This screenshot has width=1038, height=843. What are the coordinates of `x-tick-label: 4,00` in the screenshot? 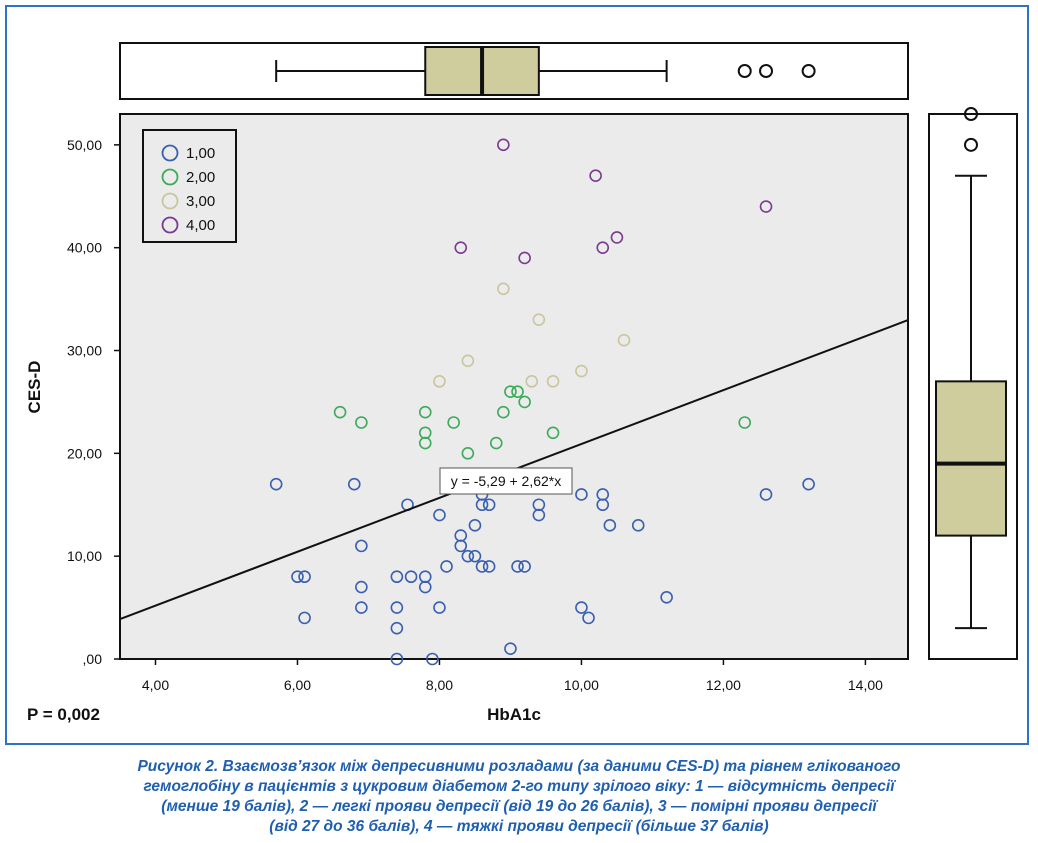 It's located at (155, 685).